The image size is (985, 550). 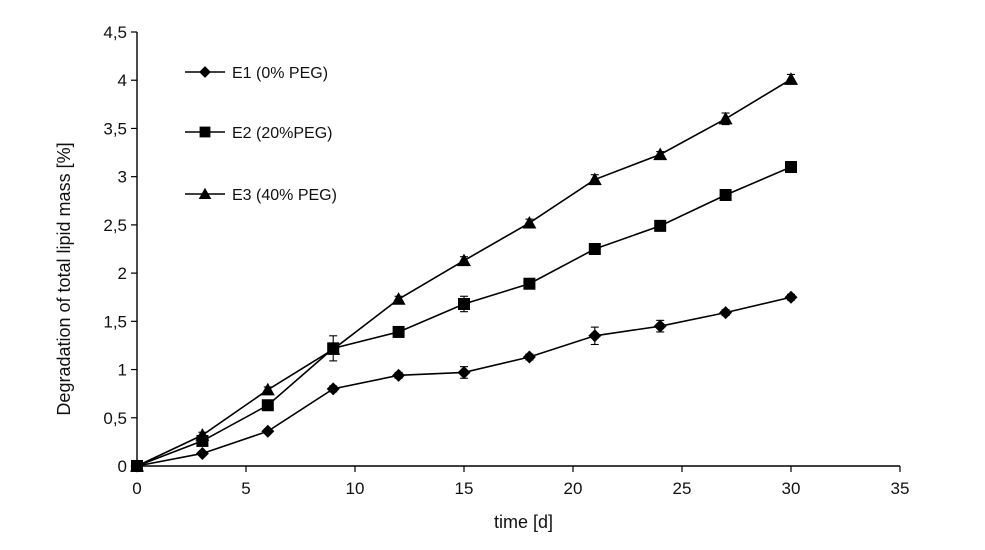 What do you see at coordinates (122, 370) in the screenshot?
I see `y-tick-label: 1` at bounding box center [122, 370].